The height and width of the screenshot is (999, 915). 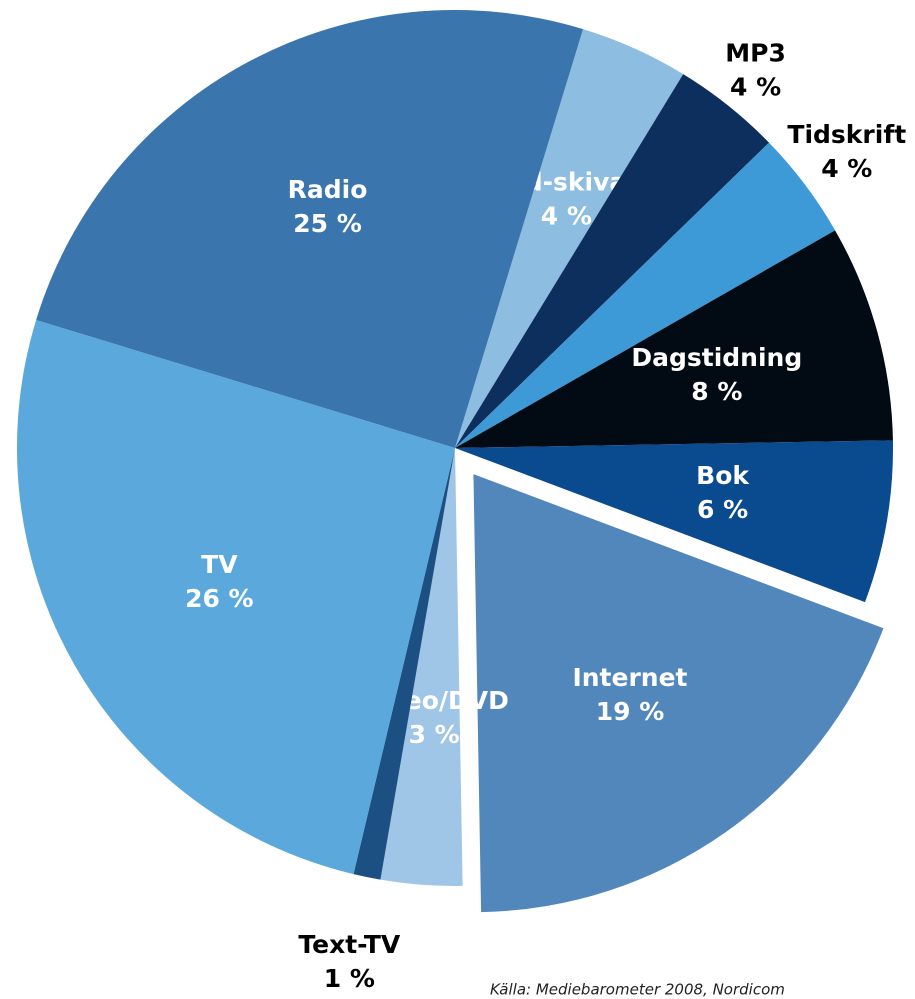 I want to click on slice-value-label: 19 %, so click(x=630, y=711).